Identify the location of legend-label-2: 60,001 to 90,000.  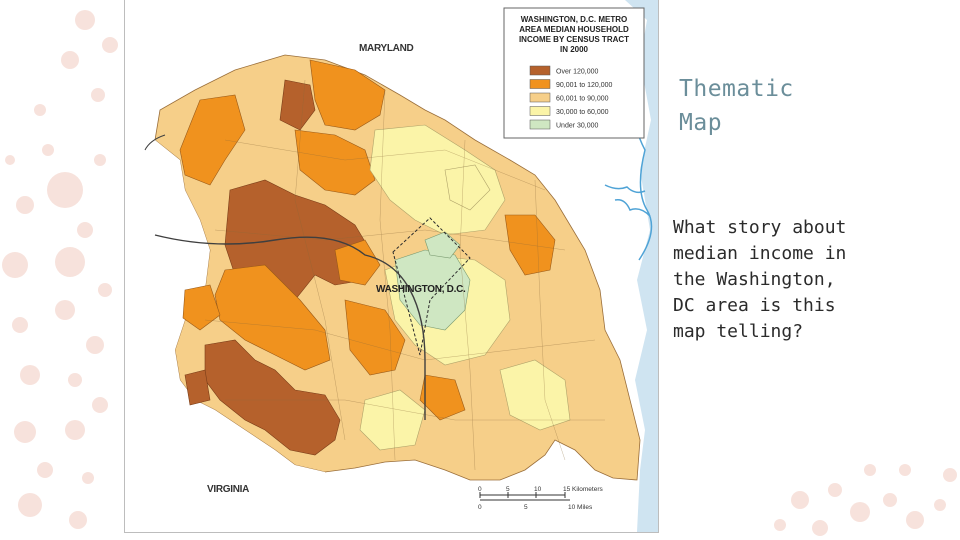
(582, 99).